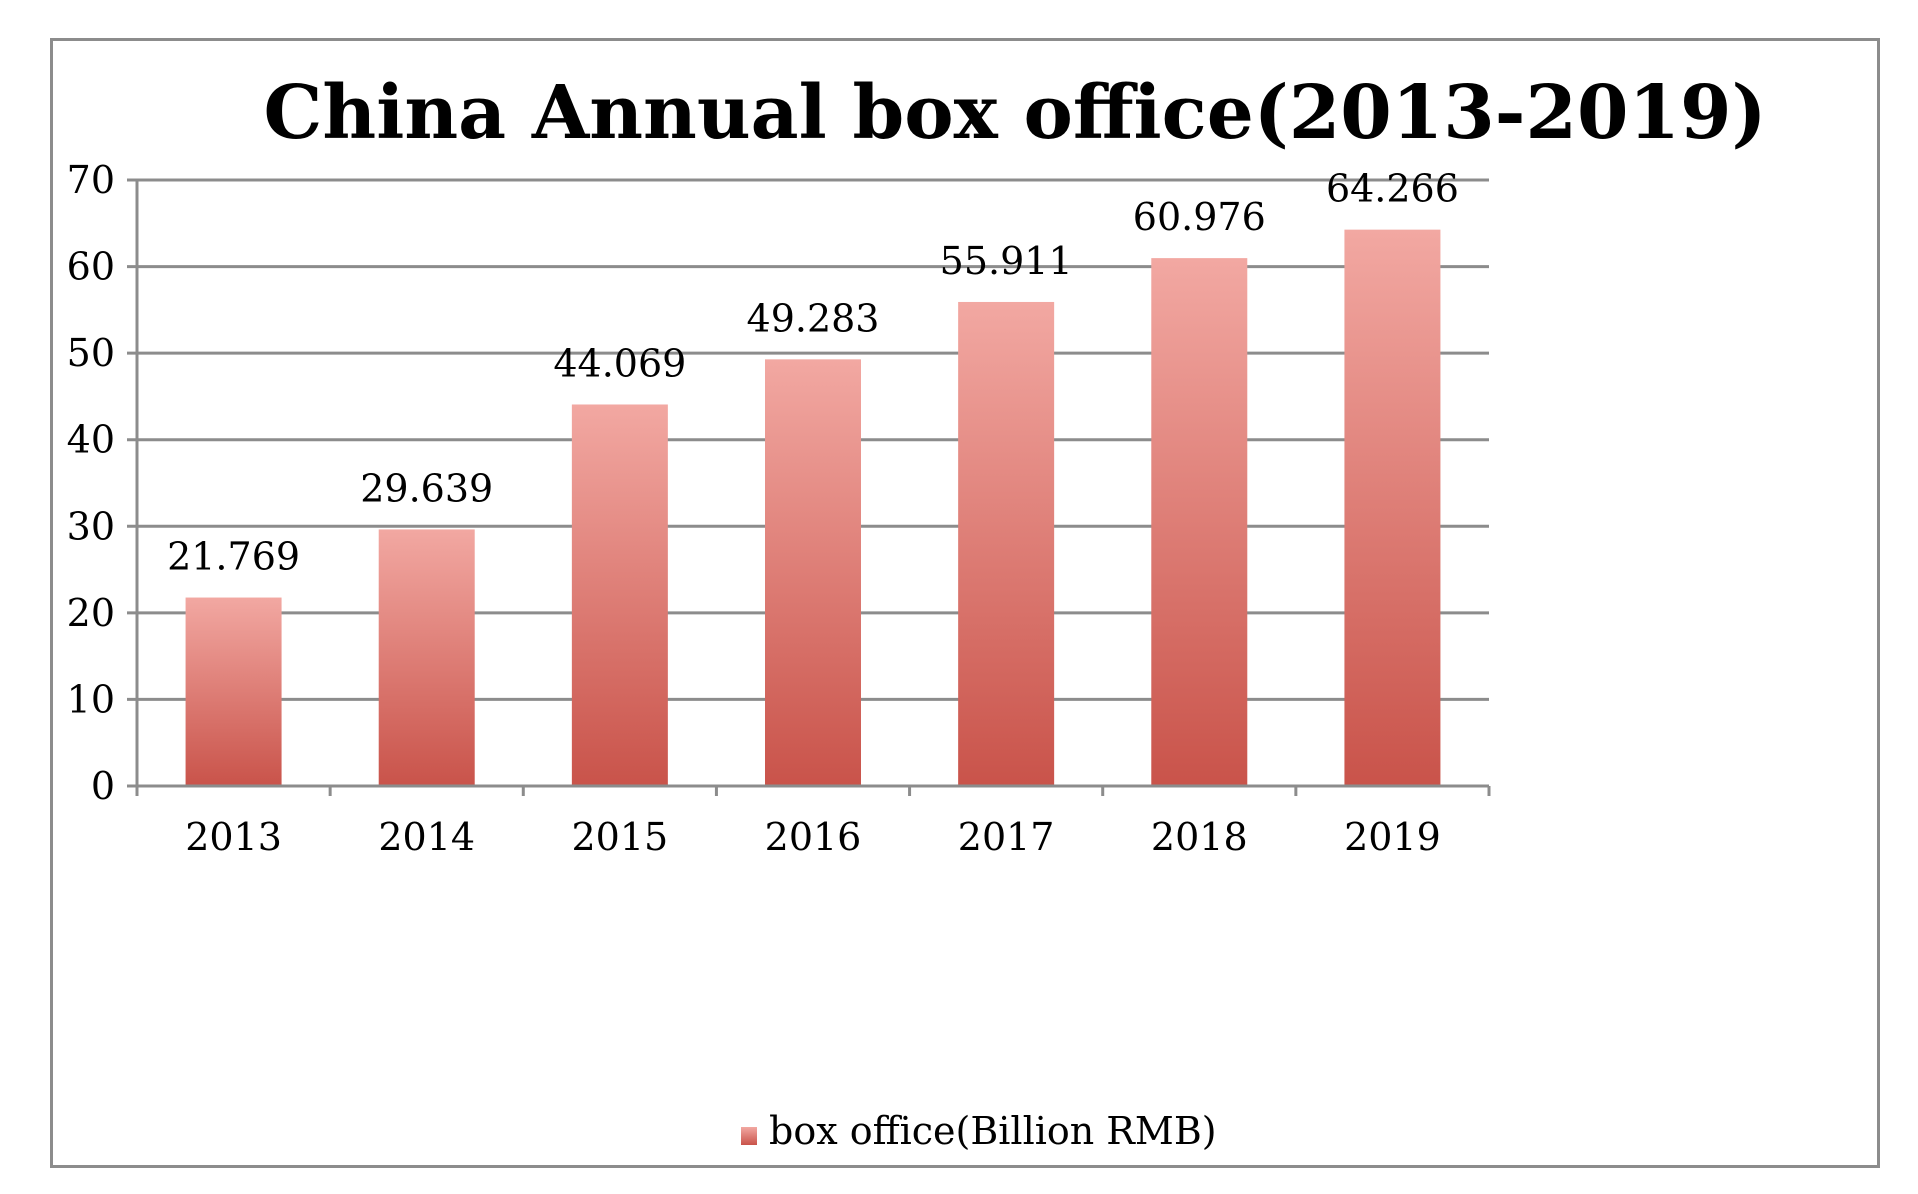 This screenshot has width=1918, height=1194. Describe the element at coordinates (233, 557) in the screenshot. I see `data-label-2013: 21.769` at that location.